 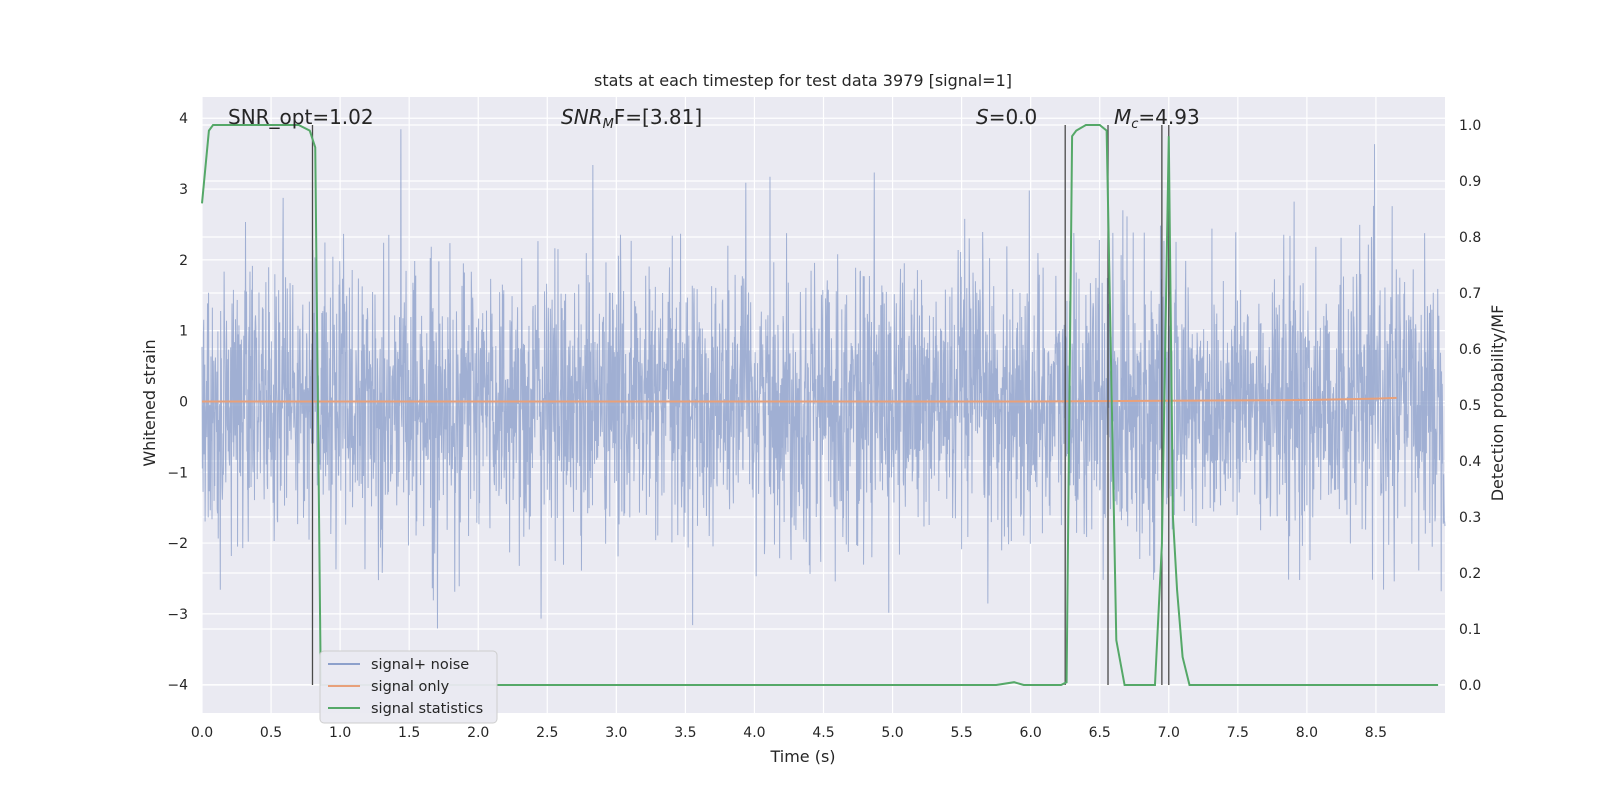 What do you see at coordinates (1470, 182) in the screenshot?
I see `y2-tick-label: 0.9` at bounding box center [1470, 182].